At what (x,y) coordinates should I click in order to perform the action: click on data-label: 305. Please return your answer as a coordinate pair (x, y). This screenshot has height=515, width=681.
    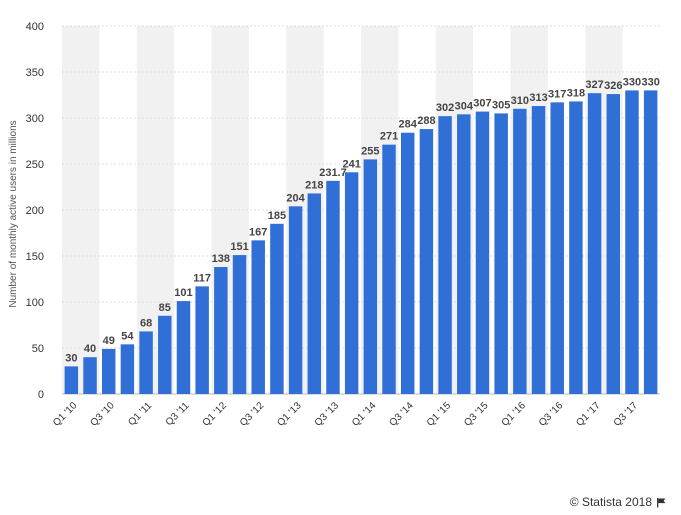
    Looking at the image, I should click on (501, 105).